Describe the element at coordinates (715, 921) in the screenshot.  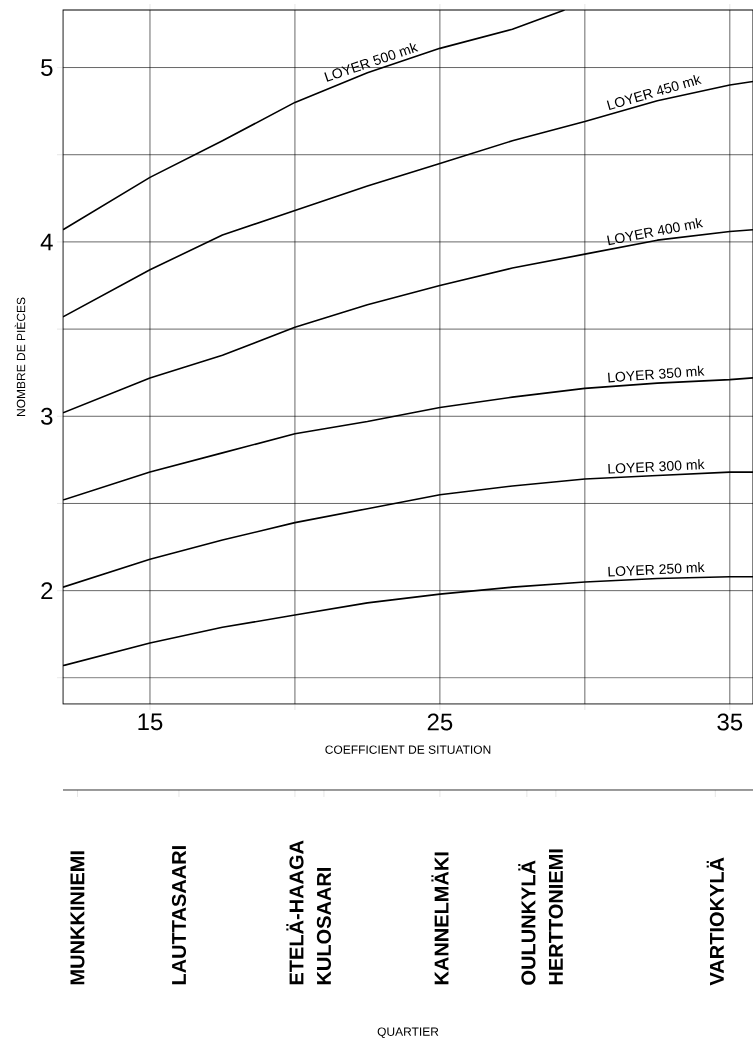
I see `category-label: VARTIOKYLÄ` at that location.